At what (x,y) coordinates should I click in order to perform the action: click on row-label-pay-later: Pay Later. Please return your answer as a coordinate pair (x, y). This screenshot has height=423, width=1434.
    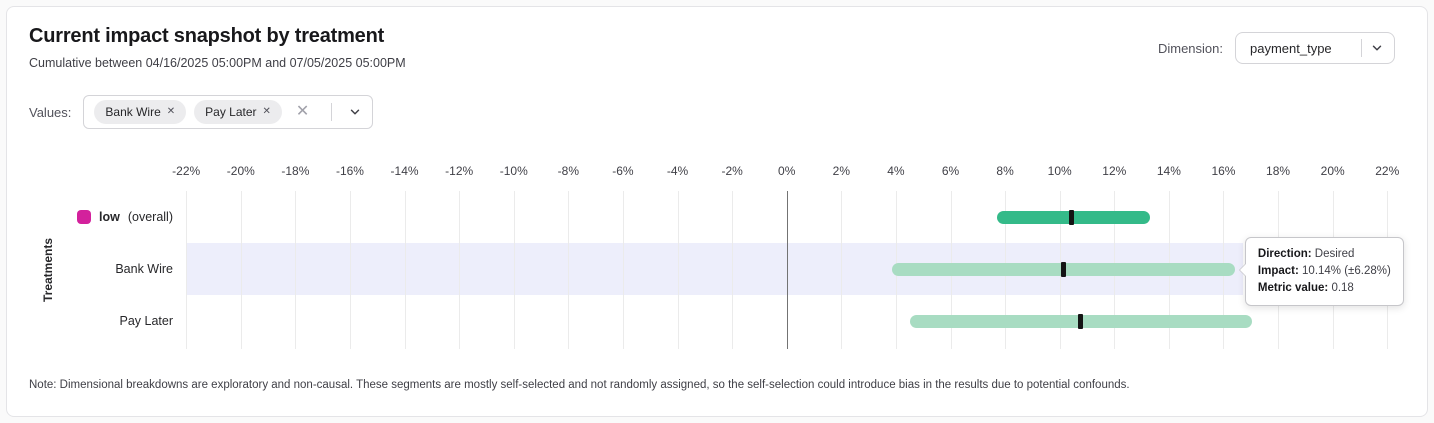
    Looking at the image, I should click on (146, 321).